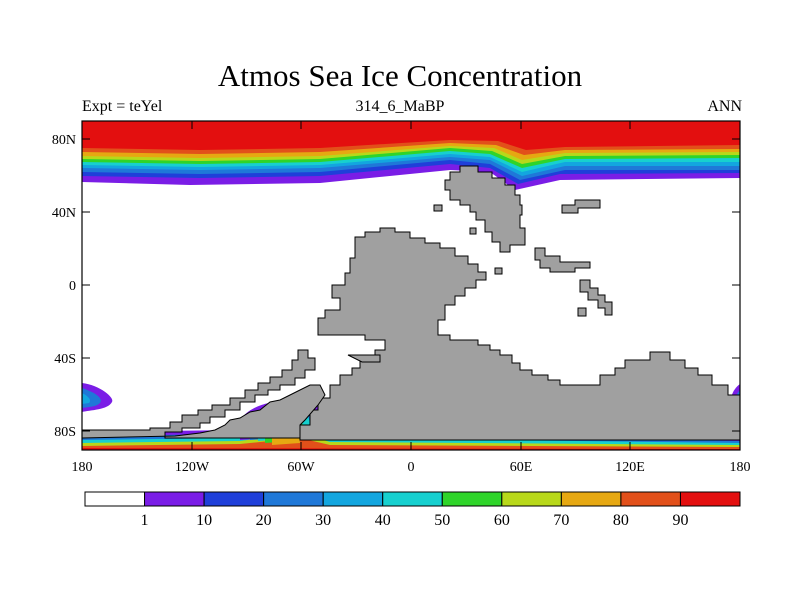  Describe the element at coordinates (724, 106) in the screenshot. I see `season-label: ANN` at that location.